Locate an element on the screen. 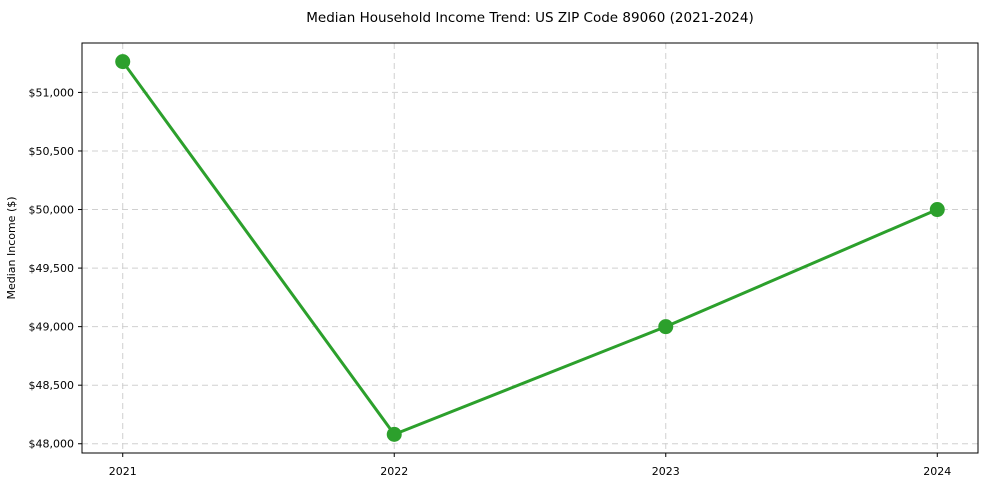 Image resolution: width=989 pixels, height=490 pixels. y-tick-label: $48,500 is located at coordinates (52, 385).